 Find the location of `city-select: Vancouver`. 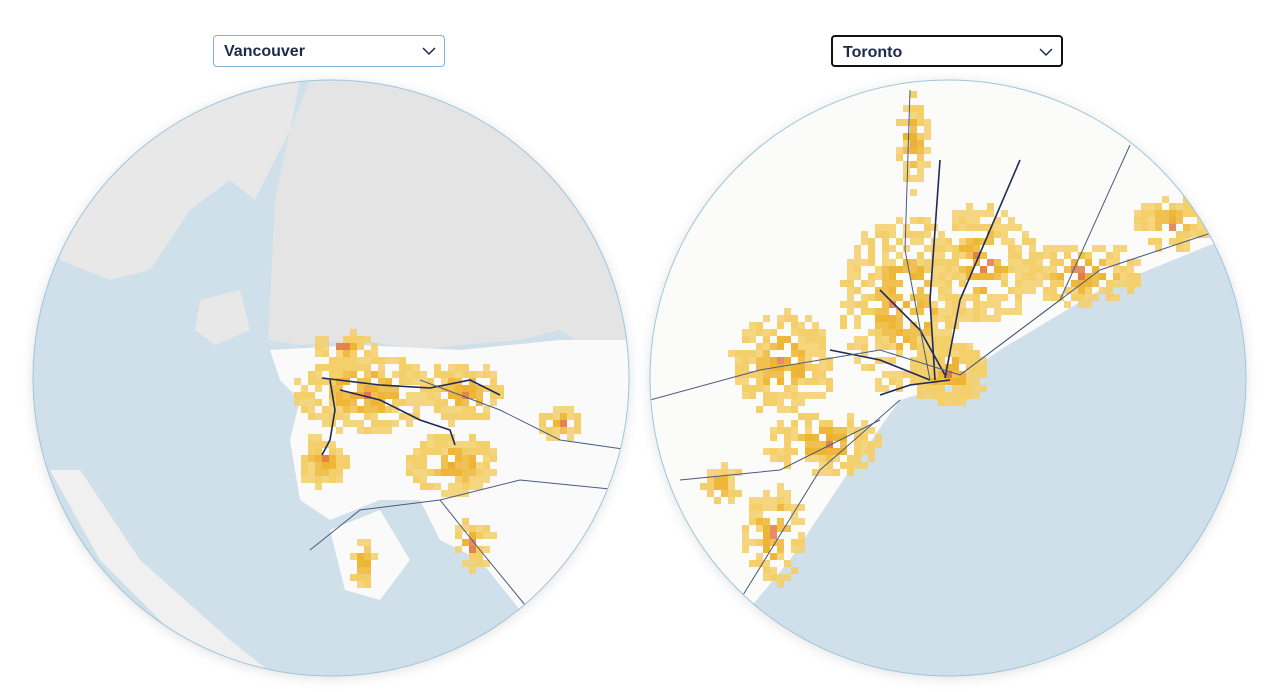

city-select: Vancouver is located at coordinates (329, 51).